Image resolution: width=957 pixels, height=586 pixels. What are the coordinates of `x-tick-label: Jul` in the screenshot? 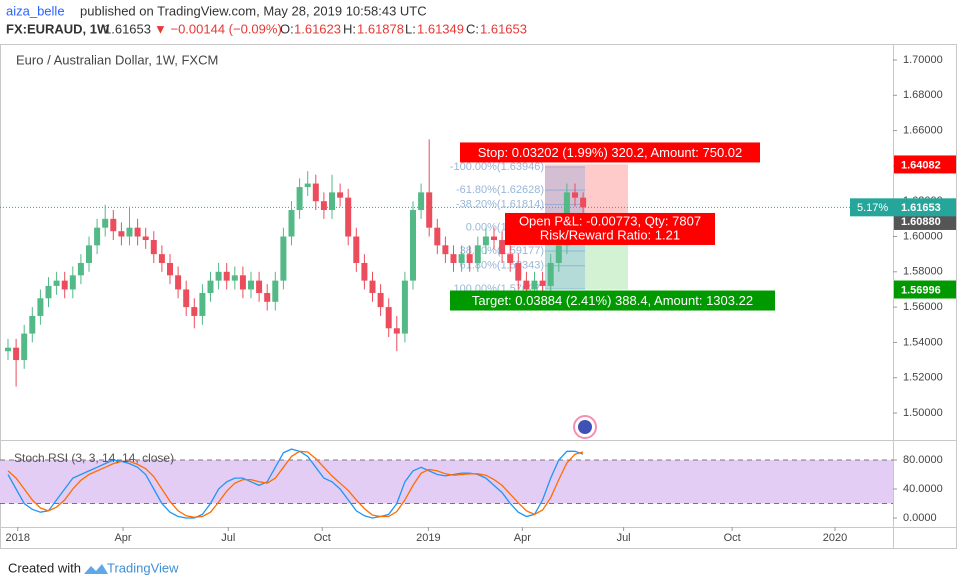 It's located at (228, 538).